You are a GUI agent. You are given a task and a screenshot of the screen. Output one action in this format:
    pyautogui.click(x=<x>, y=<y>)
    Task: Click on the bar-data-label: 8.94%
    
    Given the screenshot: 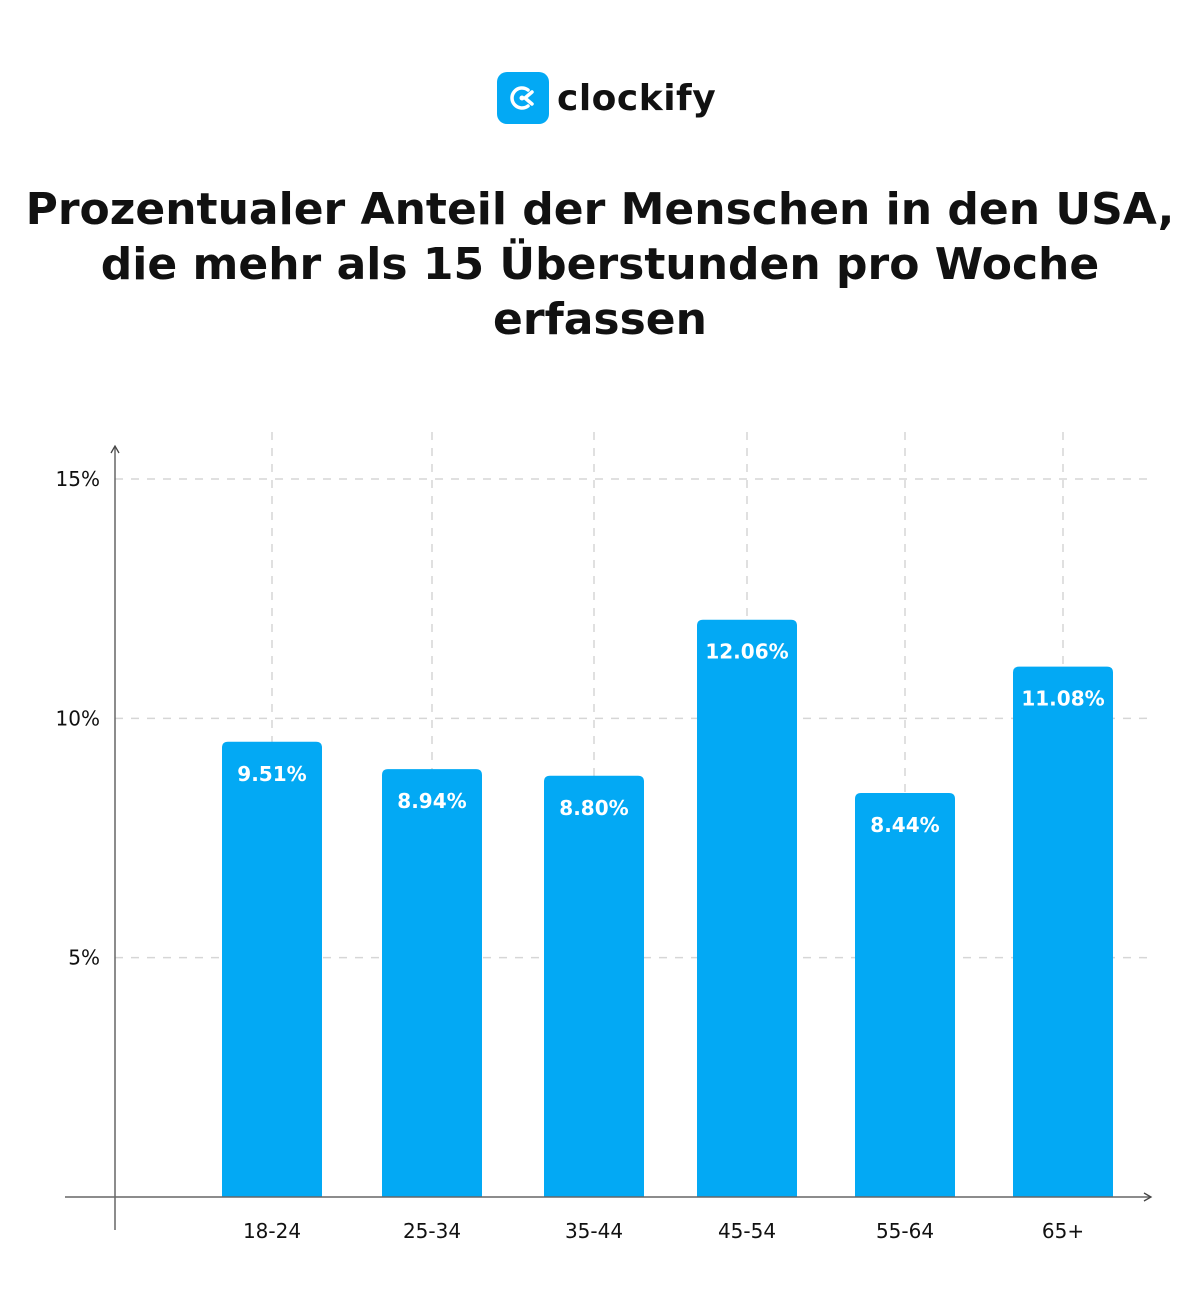 What is the action you would take?
    pyautogui.click(x=431, y=801)
    